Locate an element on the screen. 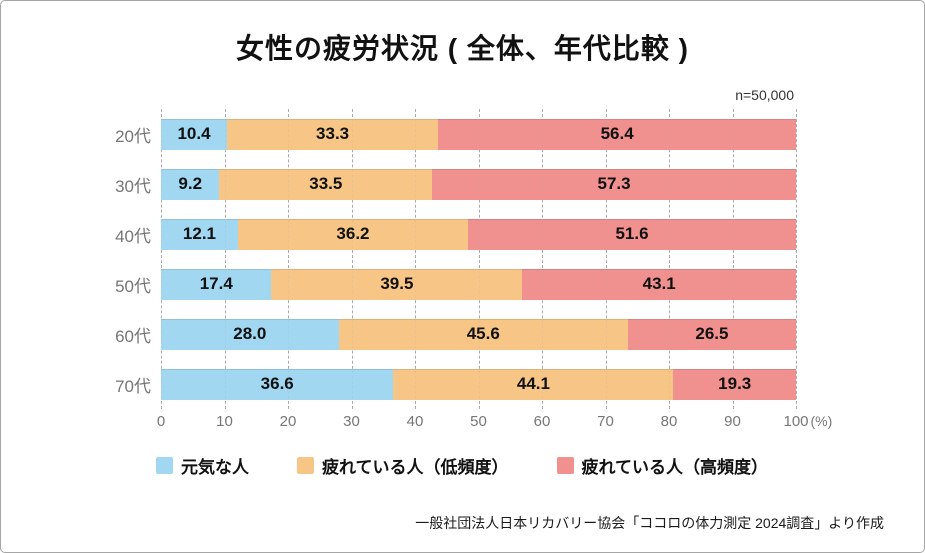  stacked-bar: 28.0 45.6 26.5 is located at coordinates (478, 334).